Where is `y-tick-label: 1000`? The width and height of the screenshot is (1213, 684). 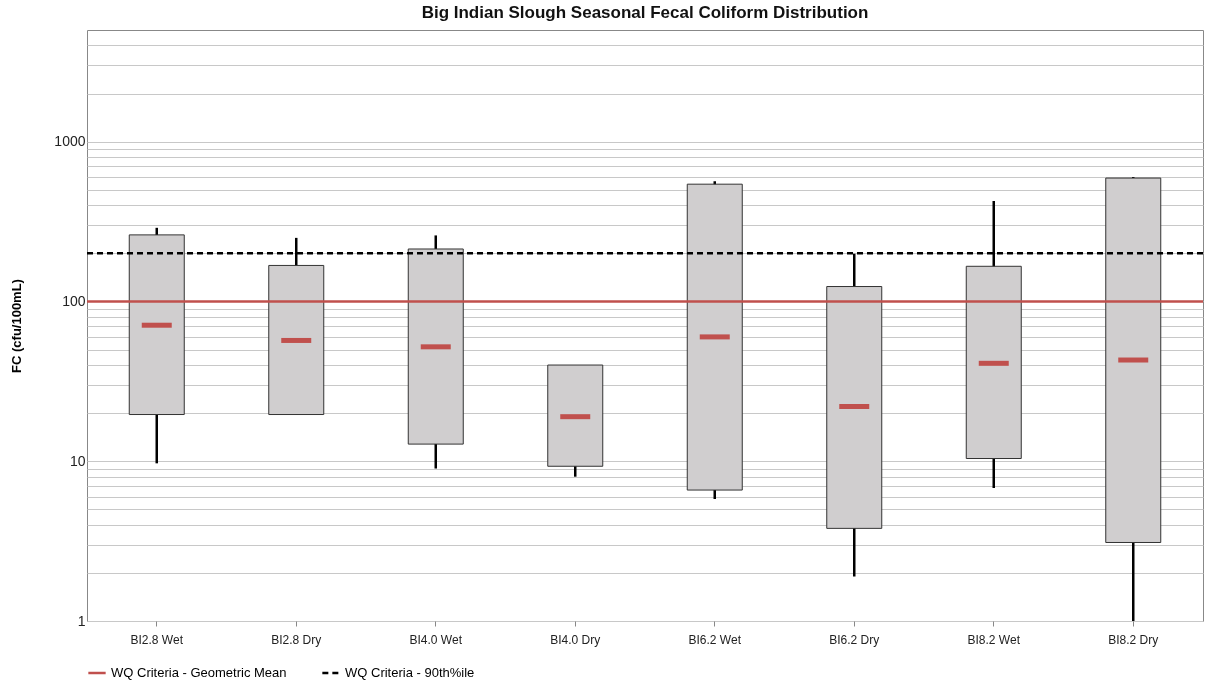
y-tick-label: 1000 is located at coordinates (70, 141).